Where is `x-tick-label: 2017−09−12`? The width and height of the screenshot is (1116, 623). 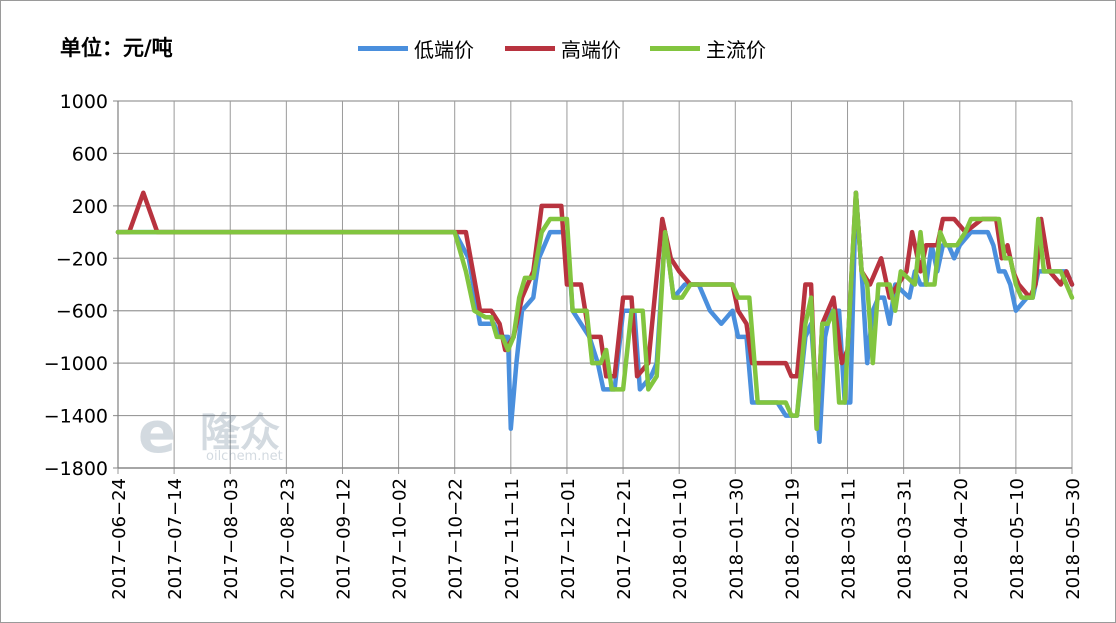
x-tick-label: 2017−09−12 is located at coordinates (343, 539).